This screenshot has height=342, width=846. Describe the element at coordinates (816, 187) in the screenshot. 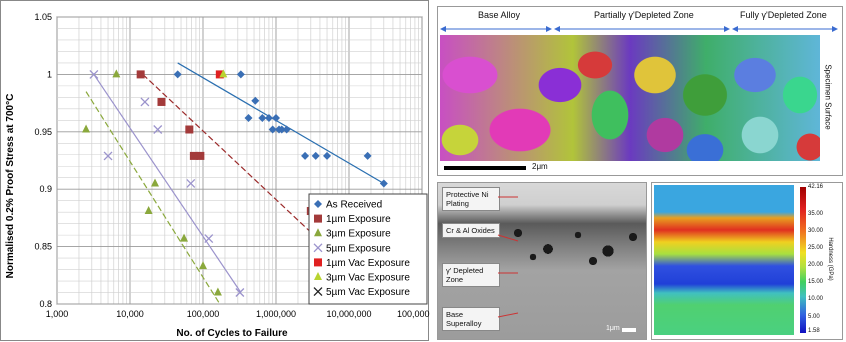

I see `colorbar-tick: 42.16` at that location.